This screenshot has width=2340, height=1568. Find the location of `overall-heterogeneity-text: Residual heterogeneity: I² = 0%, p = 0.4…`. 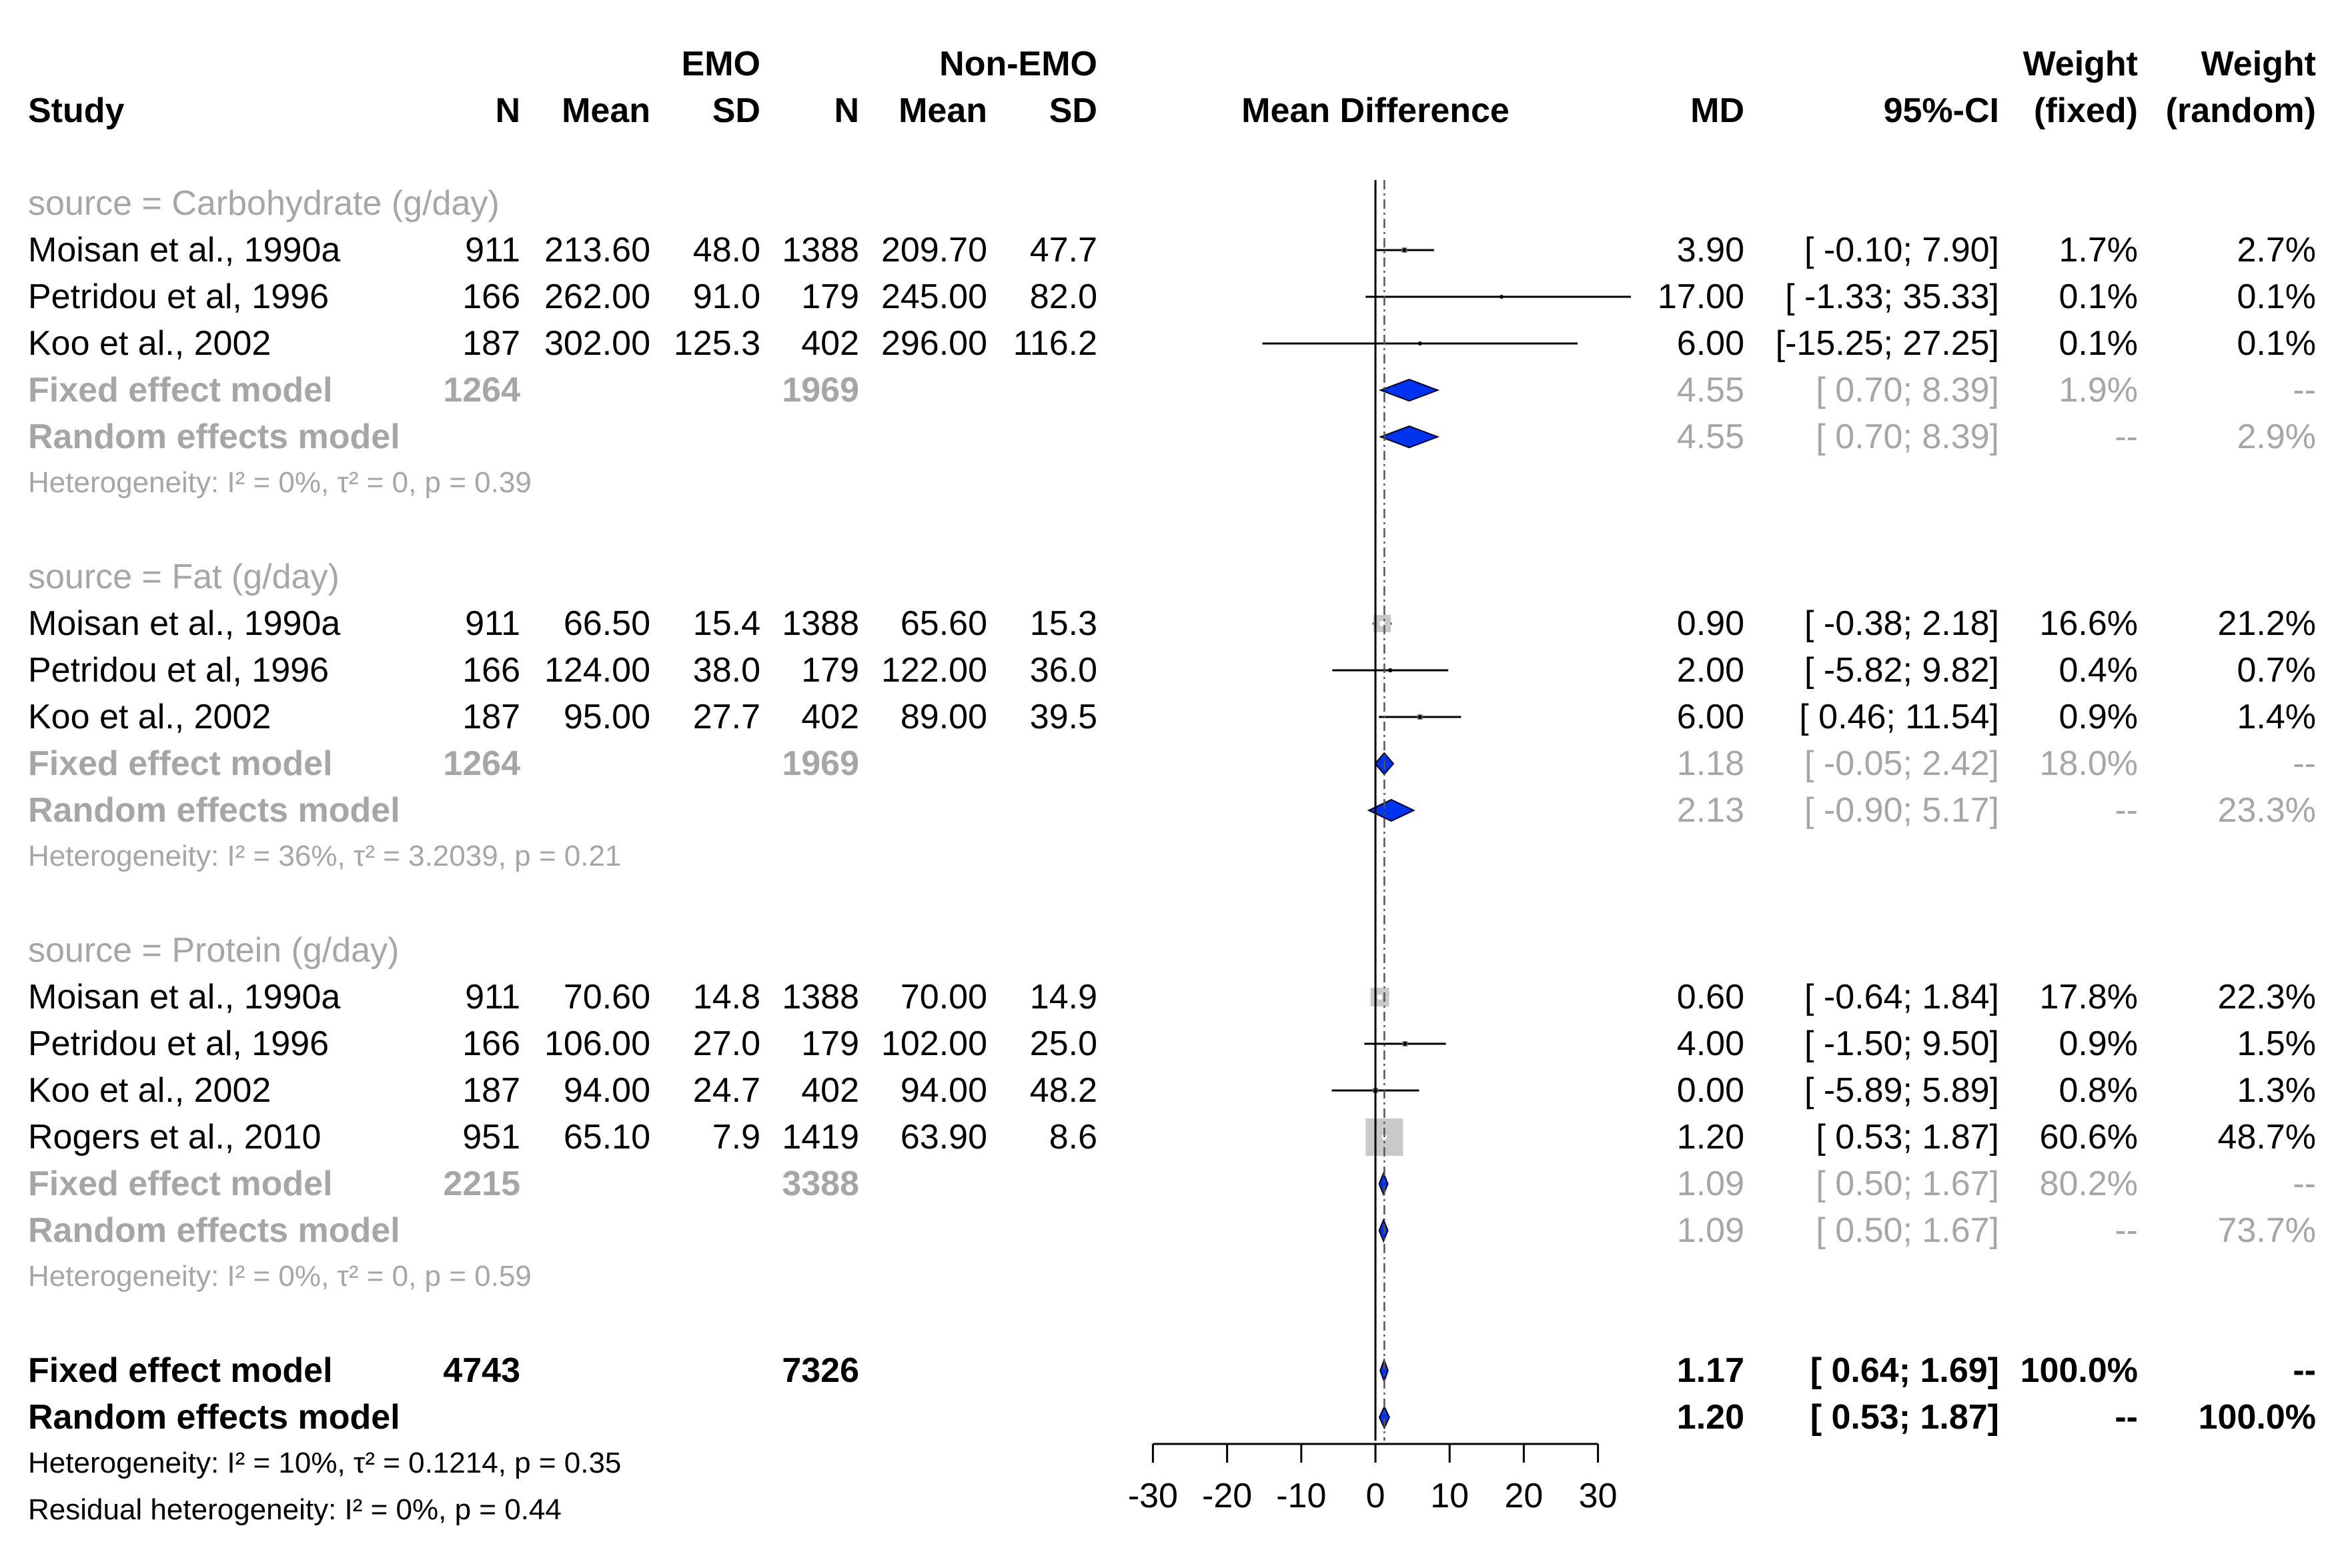

overall-heterogeneity-text: Residual heterogeneity: I² = 0%, p = 0.4… is located at coordinates (295, 1509).